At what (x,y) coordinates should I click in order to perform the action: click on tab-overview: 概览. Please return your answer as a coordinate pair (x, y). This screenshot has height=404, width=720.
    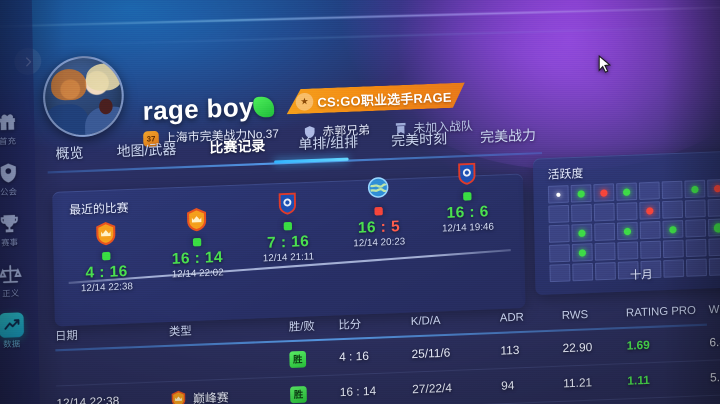
    Looking at the image, I should click on (69, 153).